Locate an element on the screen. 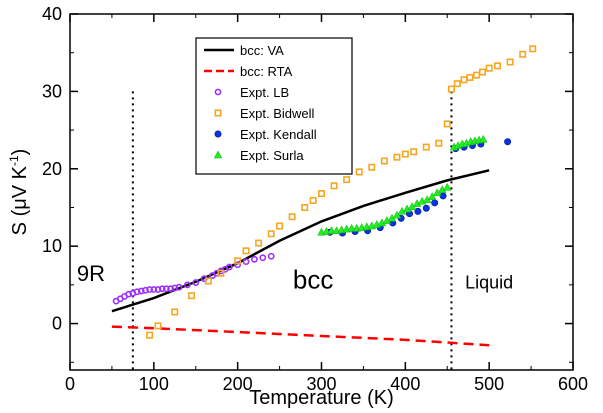  x-tick-label: 300 is located at coordinates (321, 384).